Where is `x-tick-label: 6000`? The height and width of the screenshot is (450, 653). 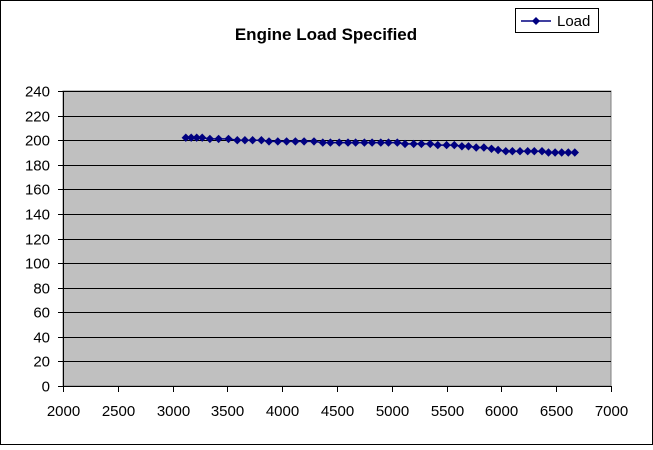 x-tick-label: 6000 is located at coordinates (501, 411).